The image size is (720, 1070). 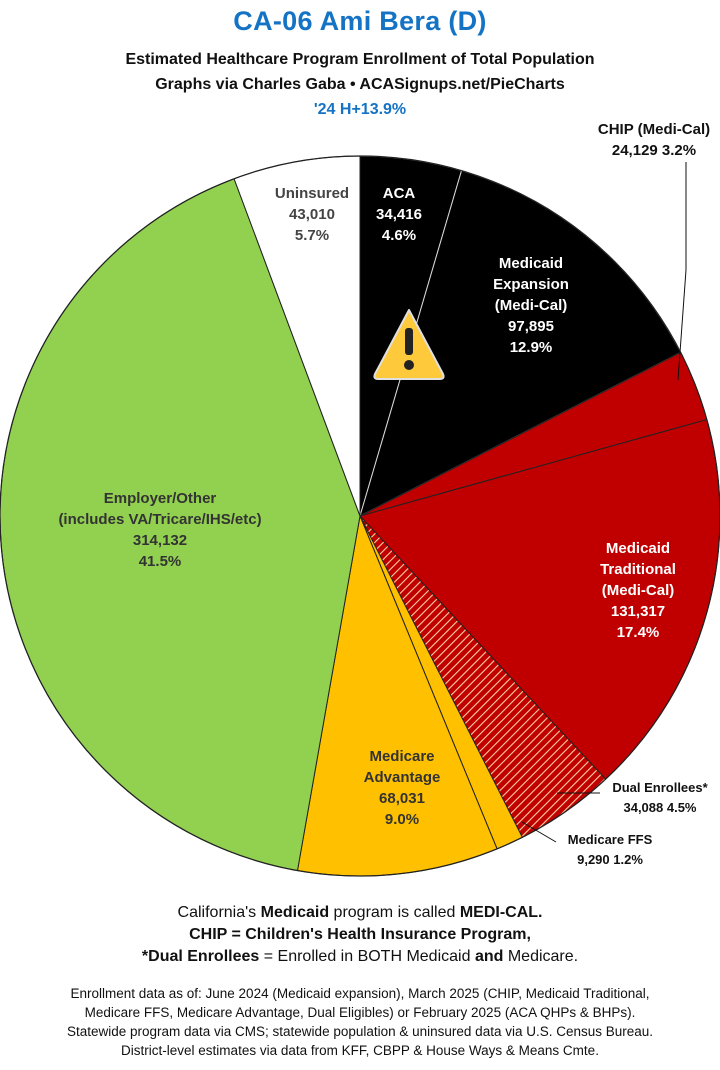 I want to click on slice-label-chip-medi-cal: CHIP (Medi-Cal) 24,129 3.2%, so click(x=654, y=140).